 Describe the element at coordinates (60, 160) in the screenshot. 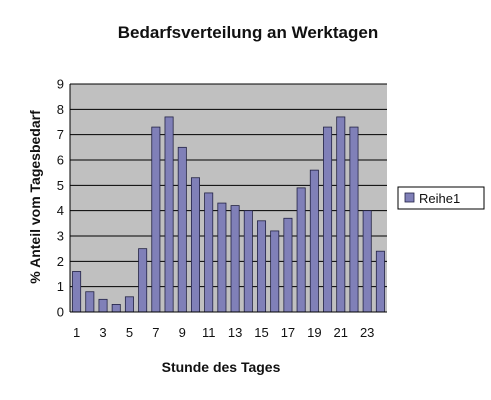

I see `y-tick-label: 6` at that location.